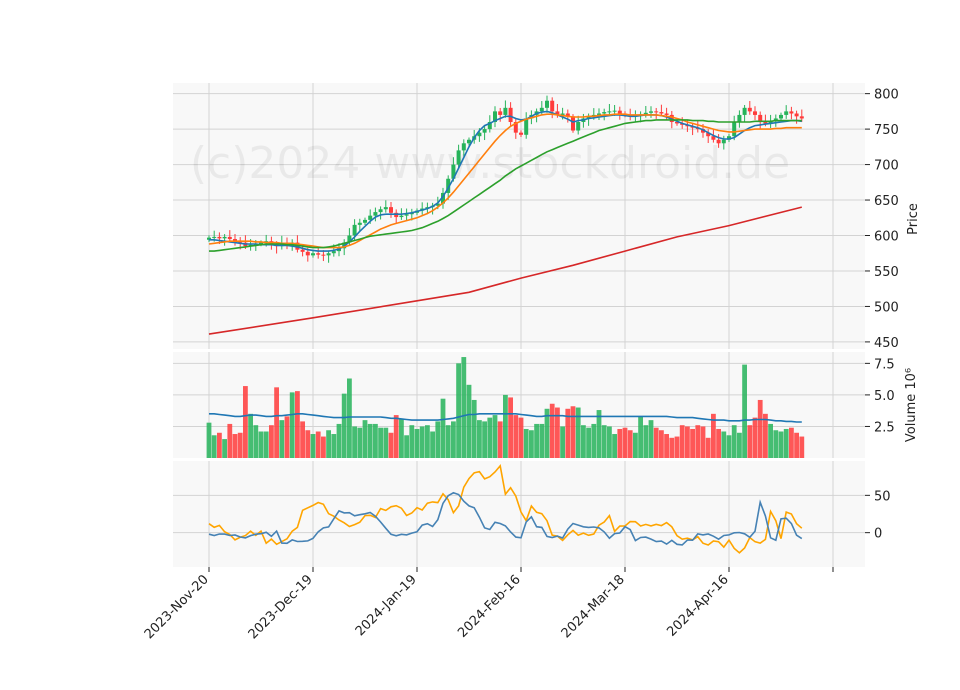 This screenshot has height=690, width=960. Describe the element at coordinates (505, 181) in the screenshot. I see `ma-short-line` at that location.